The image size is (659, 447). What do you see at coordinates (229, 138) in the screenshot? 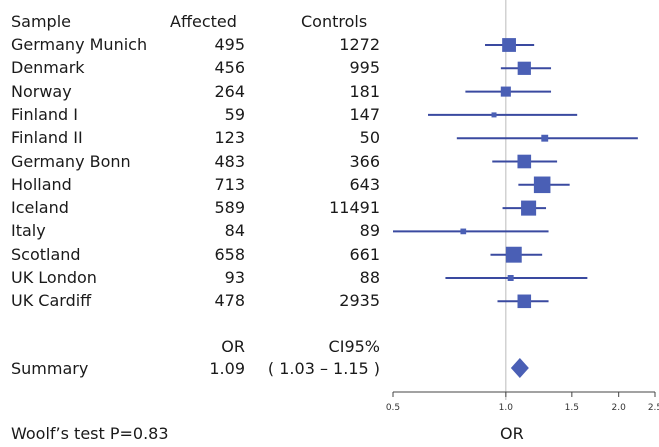
I see `affected-count: 123` at bounding box center [229, 138].